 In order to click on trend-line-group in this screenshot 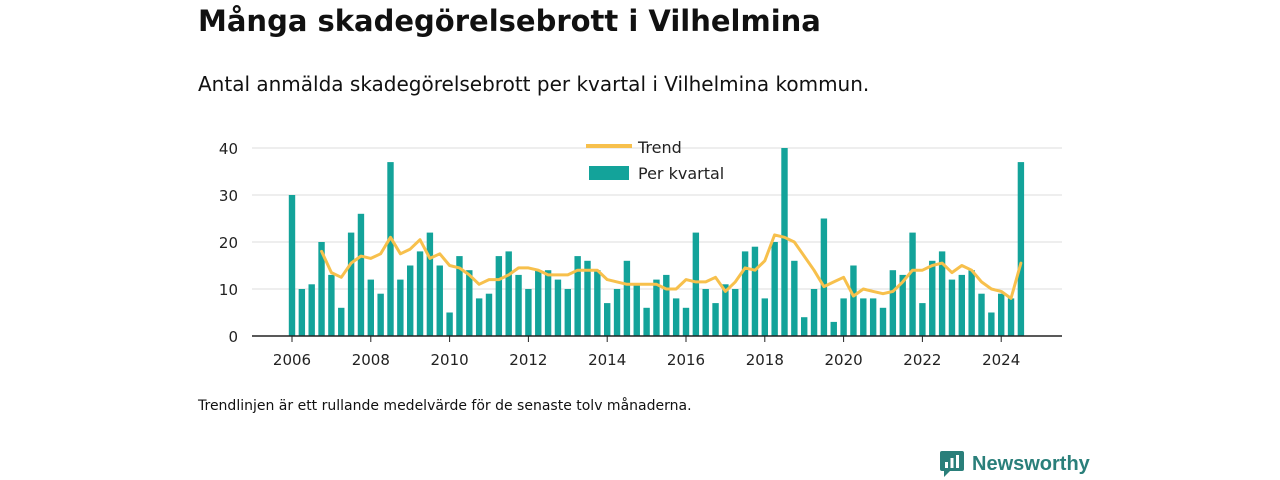, I will do `click(671, 266)`.